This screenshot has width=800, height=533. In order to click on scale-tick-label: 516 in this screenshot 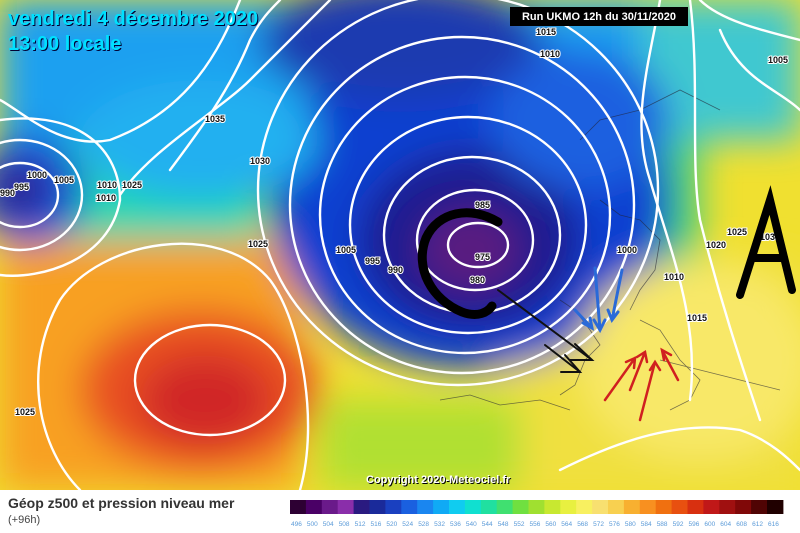, I will do `click(376, 524)`.